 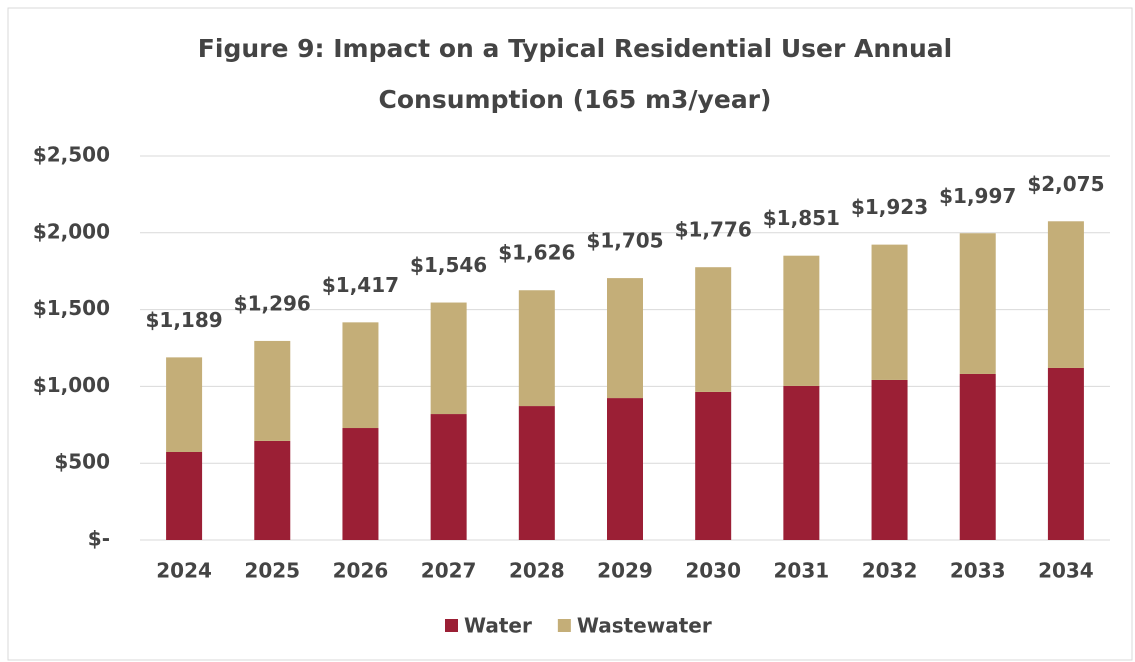 What do you see at coordinates (536, 253) in the screenshot?
I see `total-label: $1,626` at bounding box center [536, 253].